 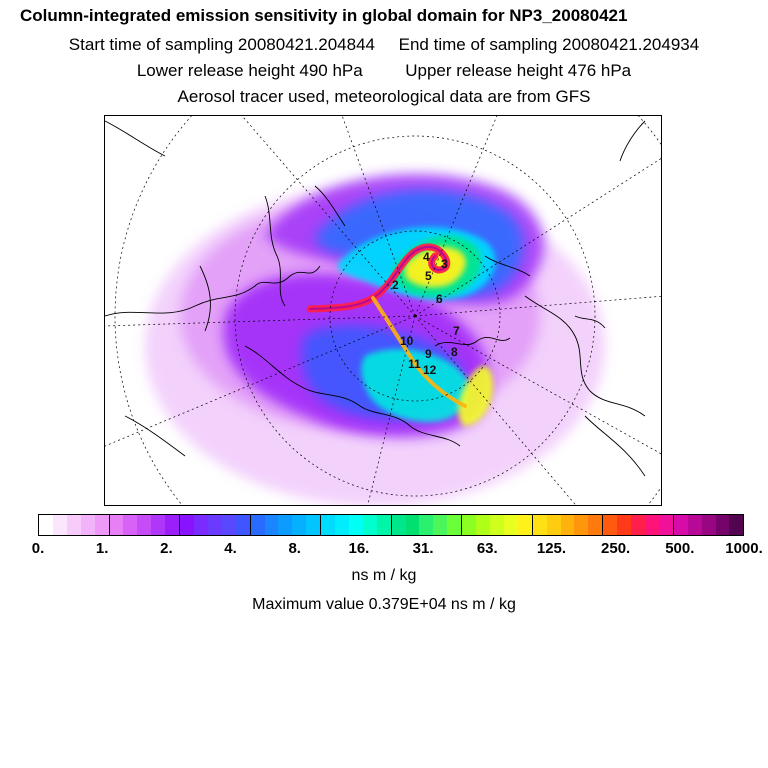 What do you see at coordinates (222, 44) in the screenshot?
I see `start-time-label: Start time of sampling 20080421.204844` at bounding box center [222, 44].